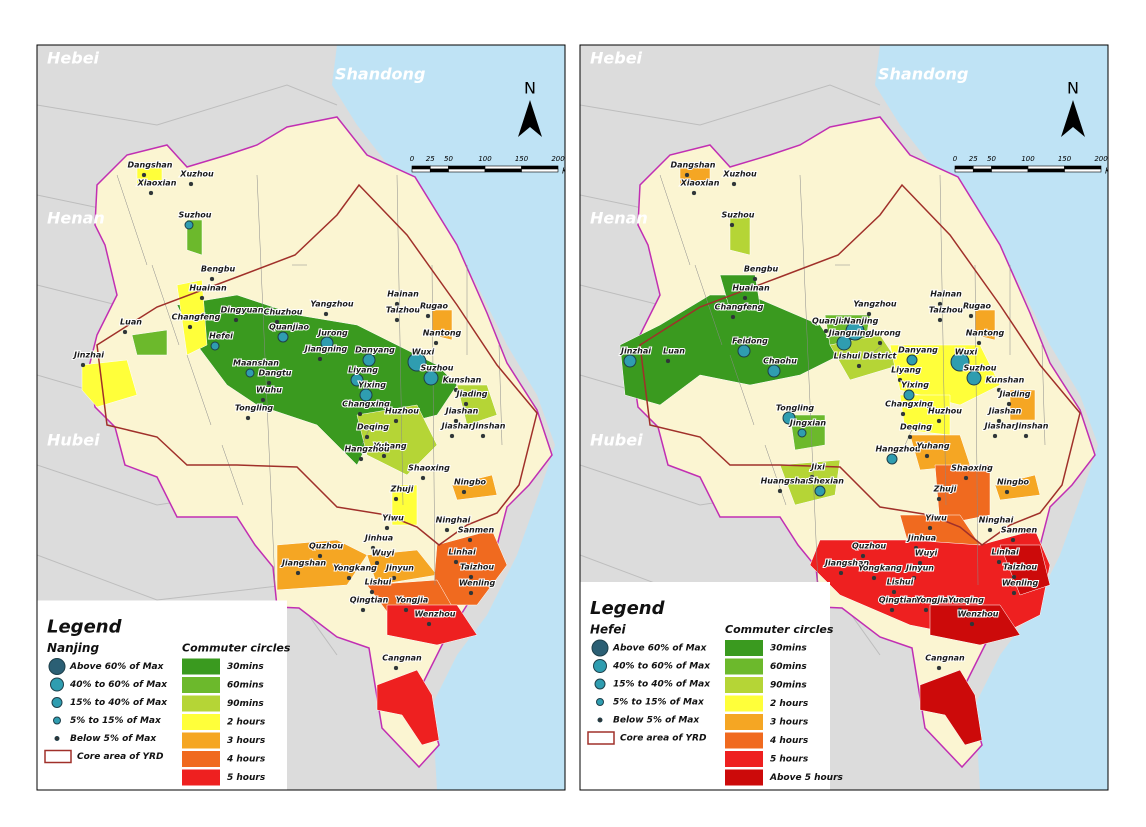 This screenshot has height=827, width=1146. I want to click on city-label: Wenzhou, so click(978, 614).